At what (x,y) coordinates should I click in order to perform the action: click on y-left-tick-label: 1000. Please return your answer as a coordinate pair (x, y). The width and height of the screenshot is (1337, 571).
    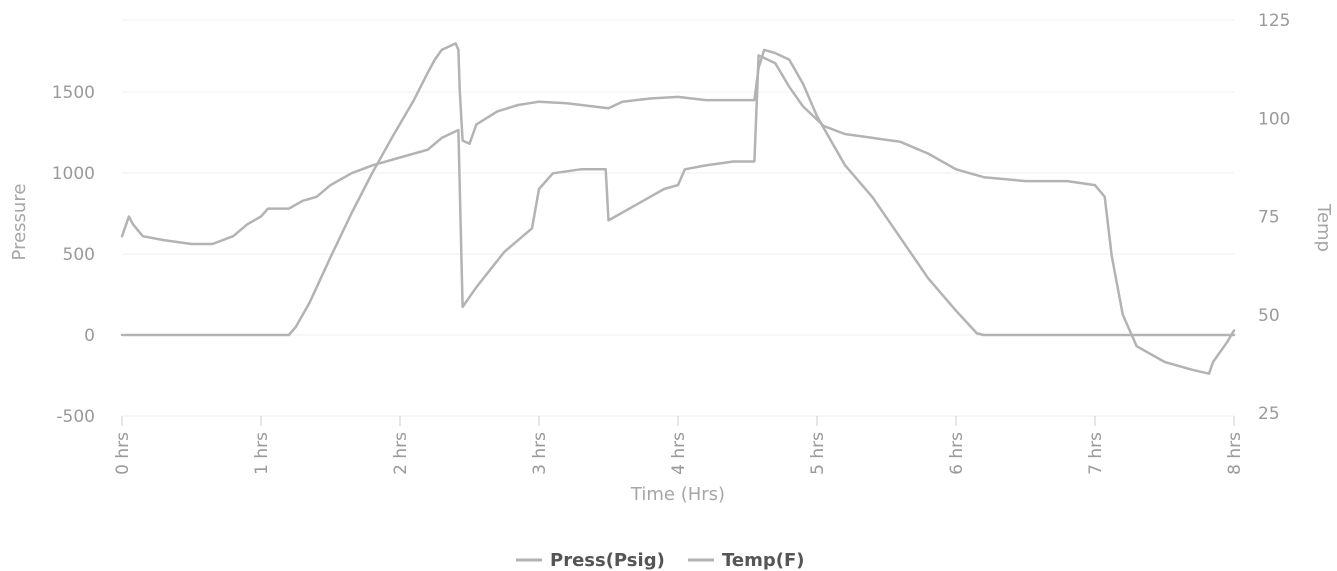
    Looking at the image, I should click on (73, 174).